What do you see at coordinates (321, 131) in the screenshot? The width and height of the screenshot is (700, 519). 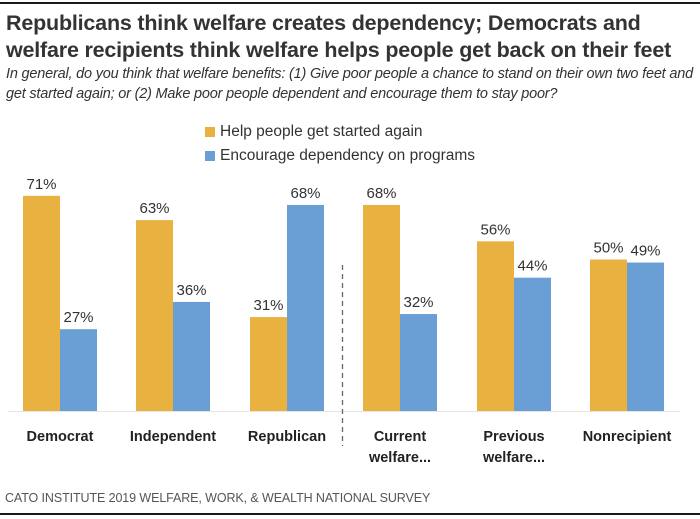 I see `legend-label-help: Help people get started again` at bounding box center [321, 131].